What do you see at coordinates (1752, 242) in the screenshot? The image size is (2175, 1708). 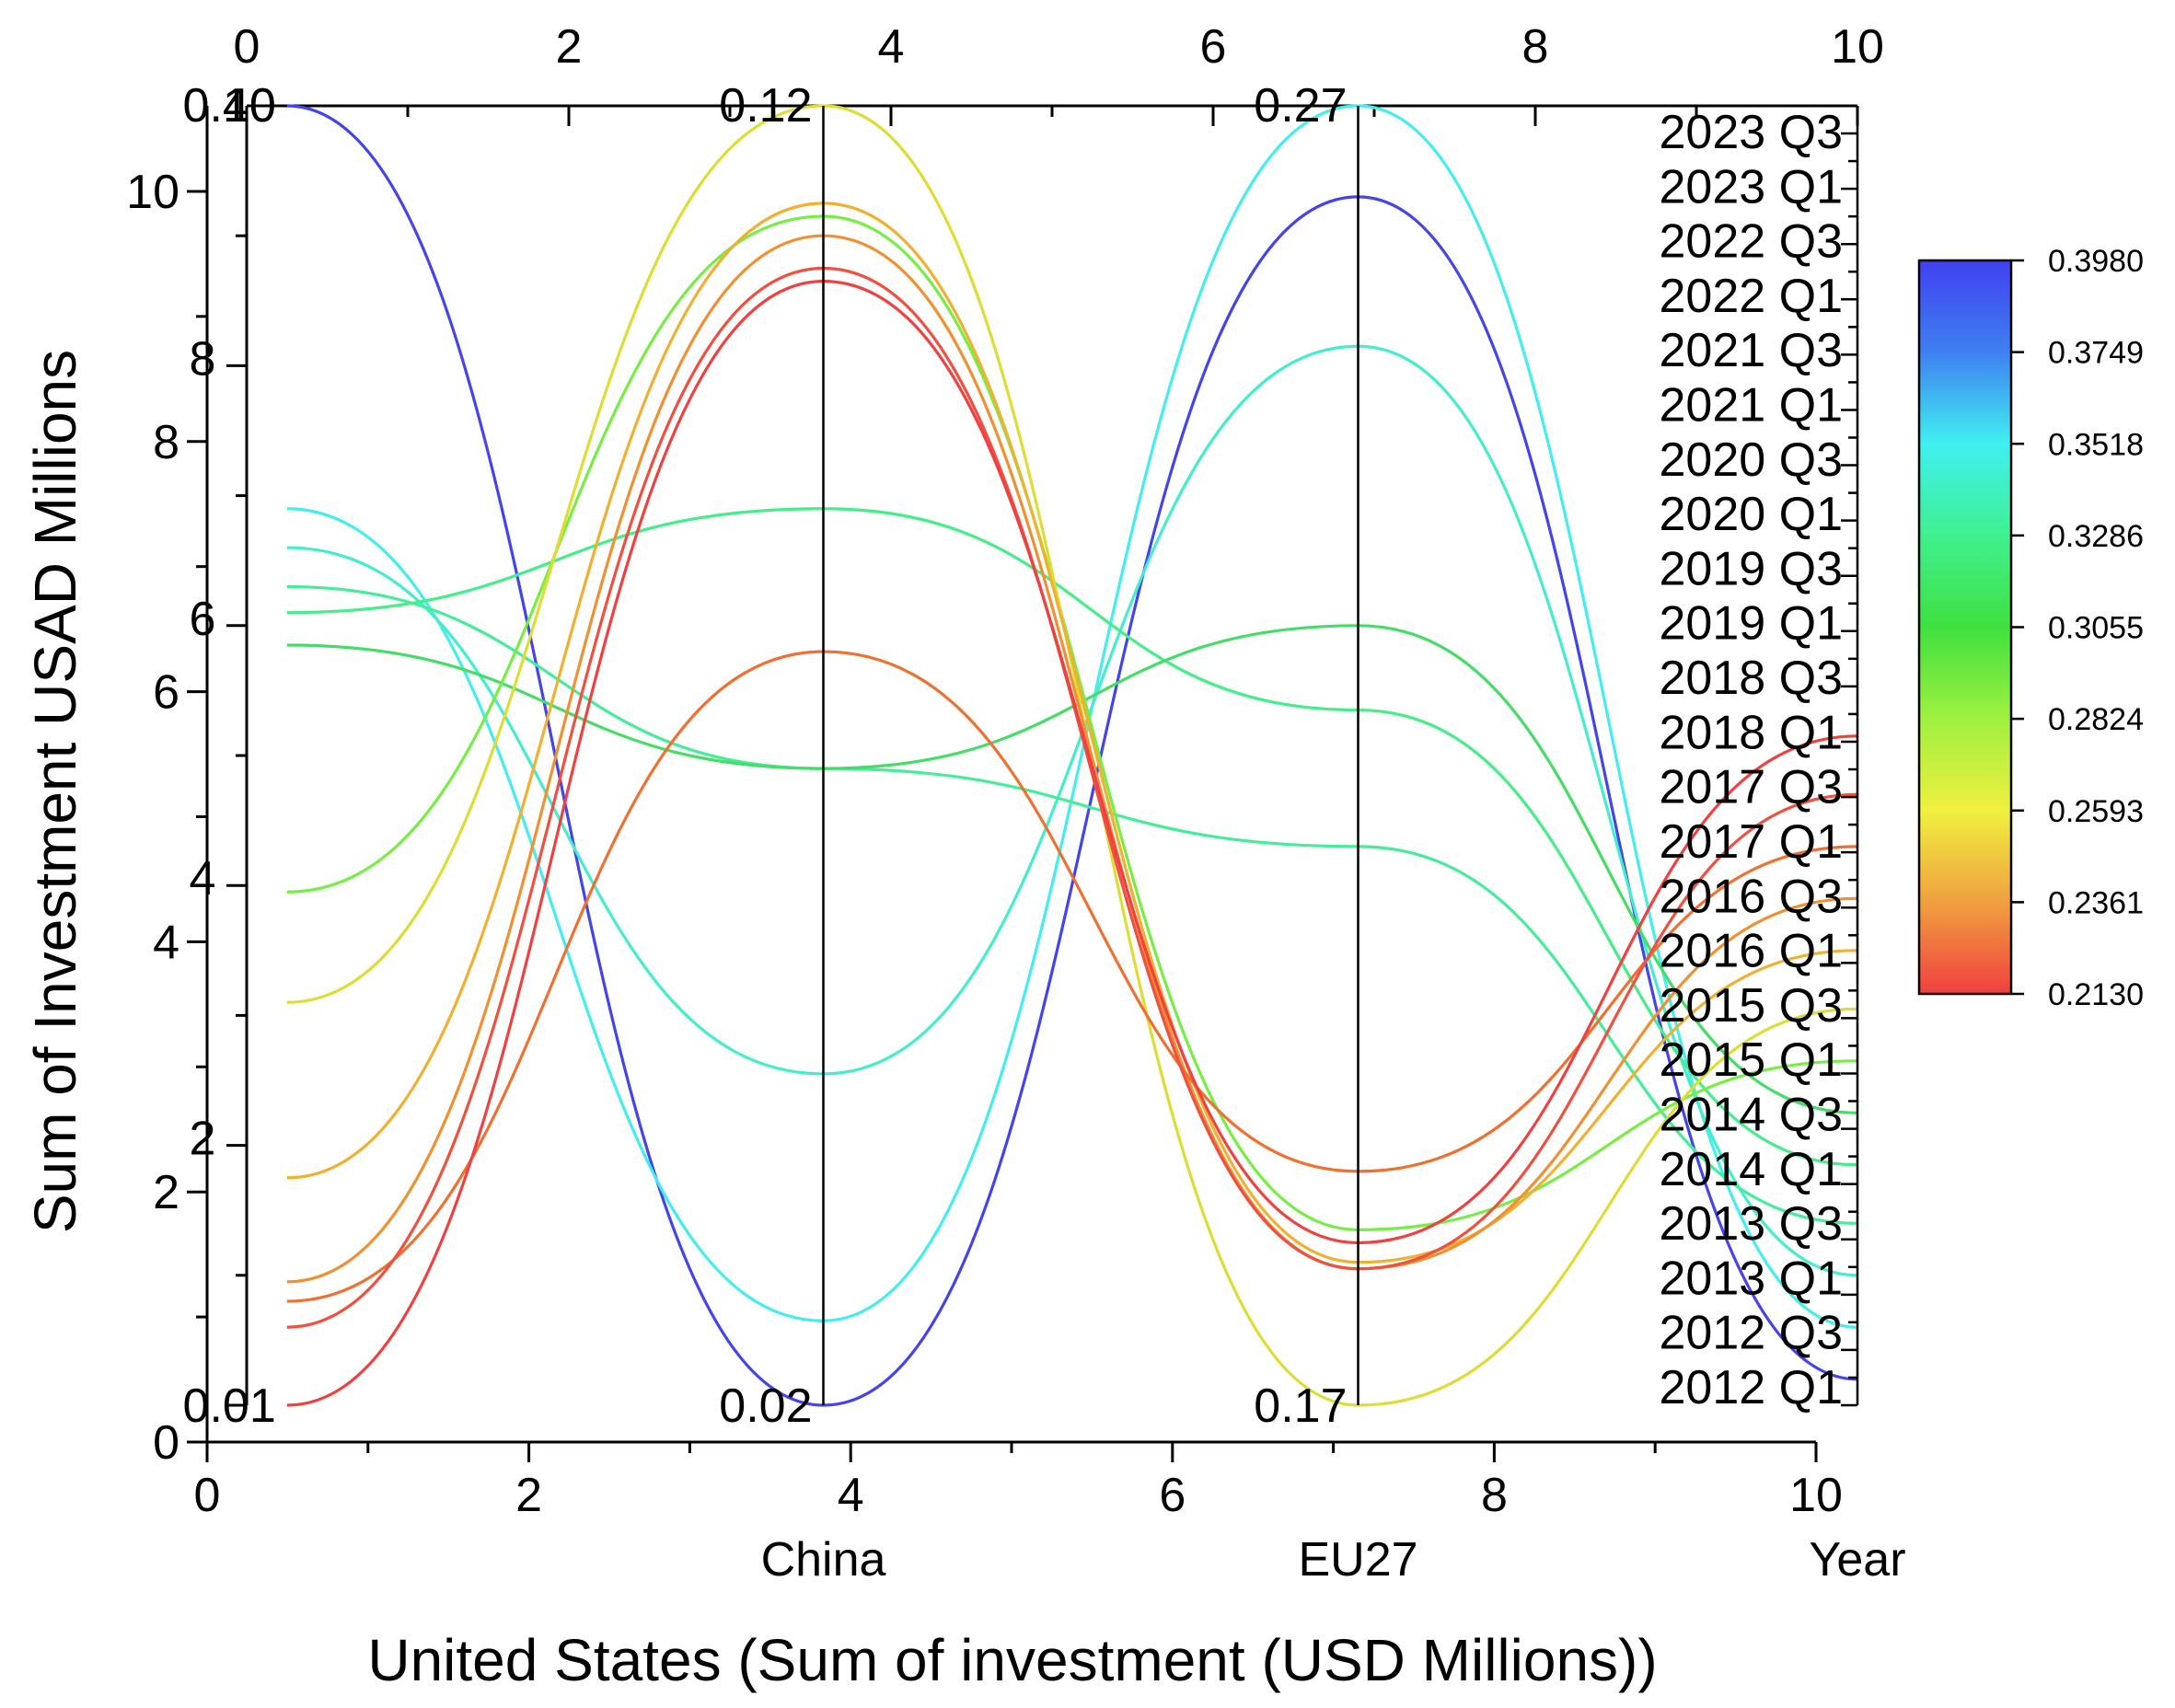 I see `year-label: 2022 Q3` at bounding box center [1752, 242].